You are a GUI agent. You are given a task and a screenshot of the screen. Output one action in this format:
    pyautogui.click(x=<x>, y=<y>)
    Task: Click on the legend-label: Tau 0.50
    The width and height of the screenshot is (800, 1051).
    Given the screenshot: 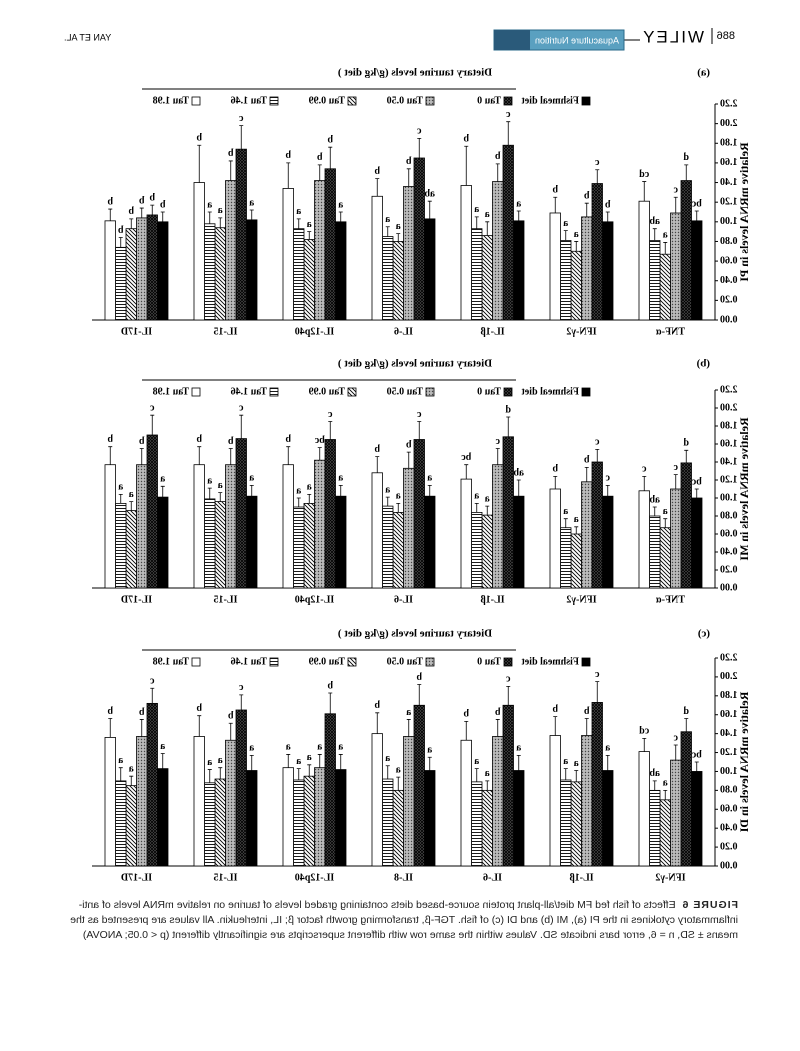 What is the action you would take?
    pyautogui.click(x=405, y=391)
    